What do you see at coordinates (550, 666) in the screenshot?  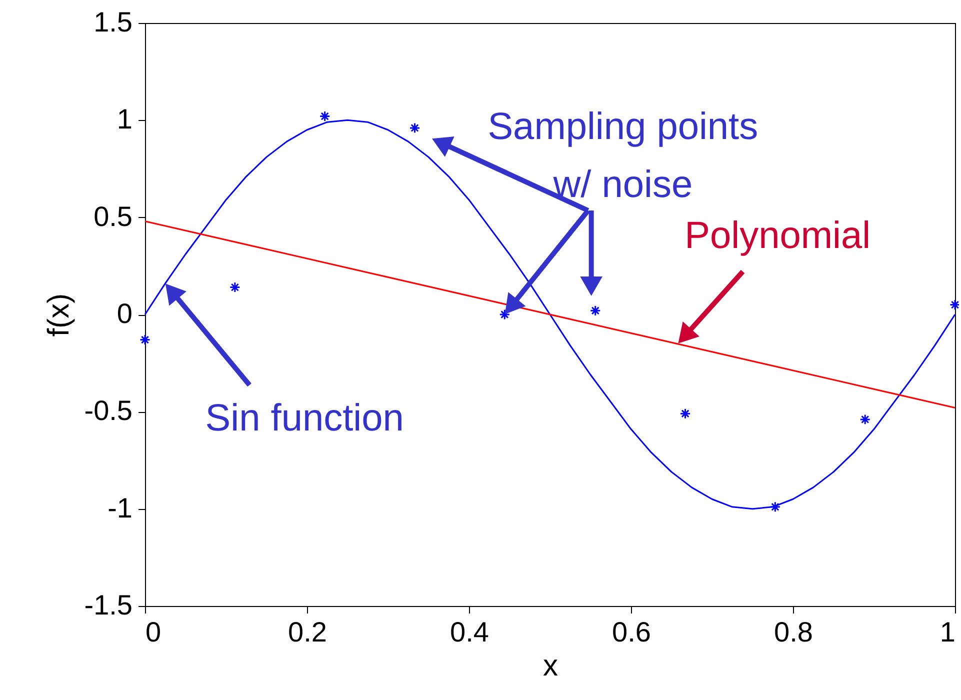 I see `x-axis-title: x` at bounding box center [550, 666].